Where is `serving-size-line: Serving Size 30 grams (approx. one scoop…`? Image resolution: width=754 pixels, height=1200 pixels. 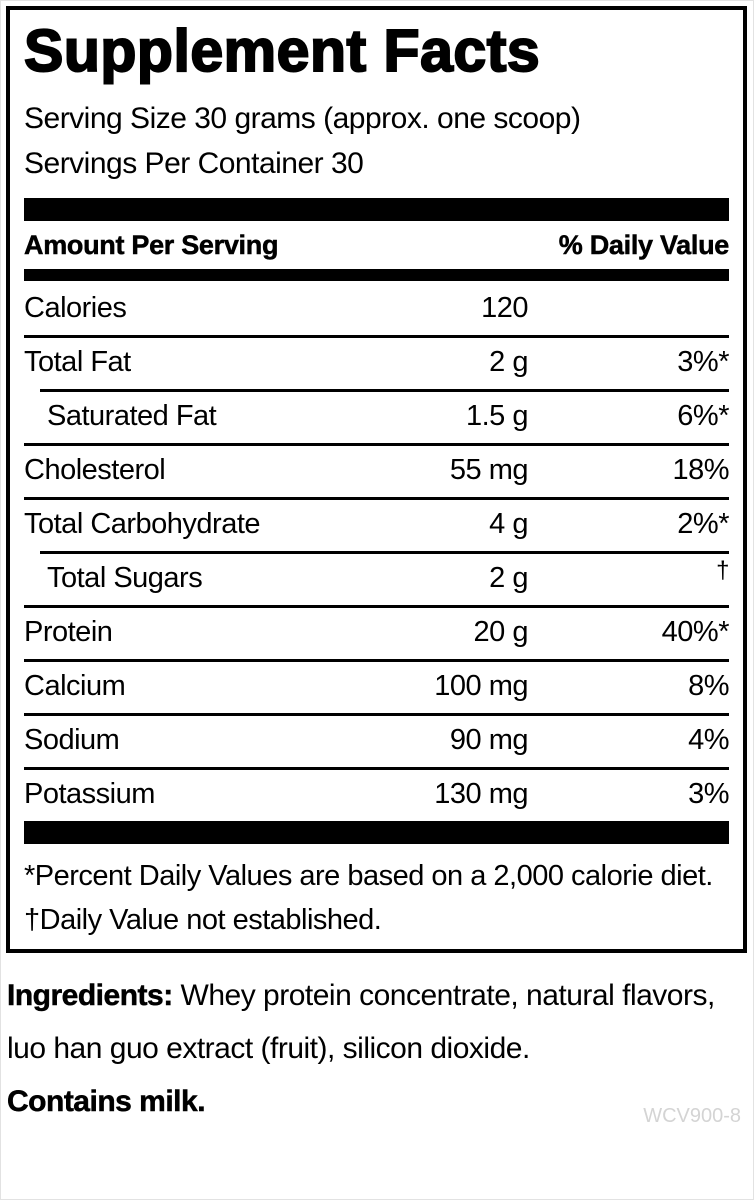 serving-size-line: Serving Size 30 grams (approx. one scoop… is located at coordinates (302, 118).